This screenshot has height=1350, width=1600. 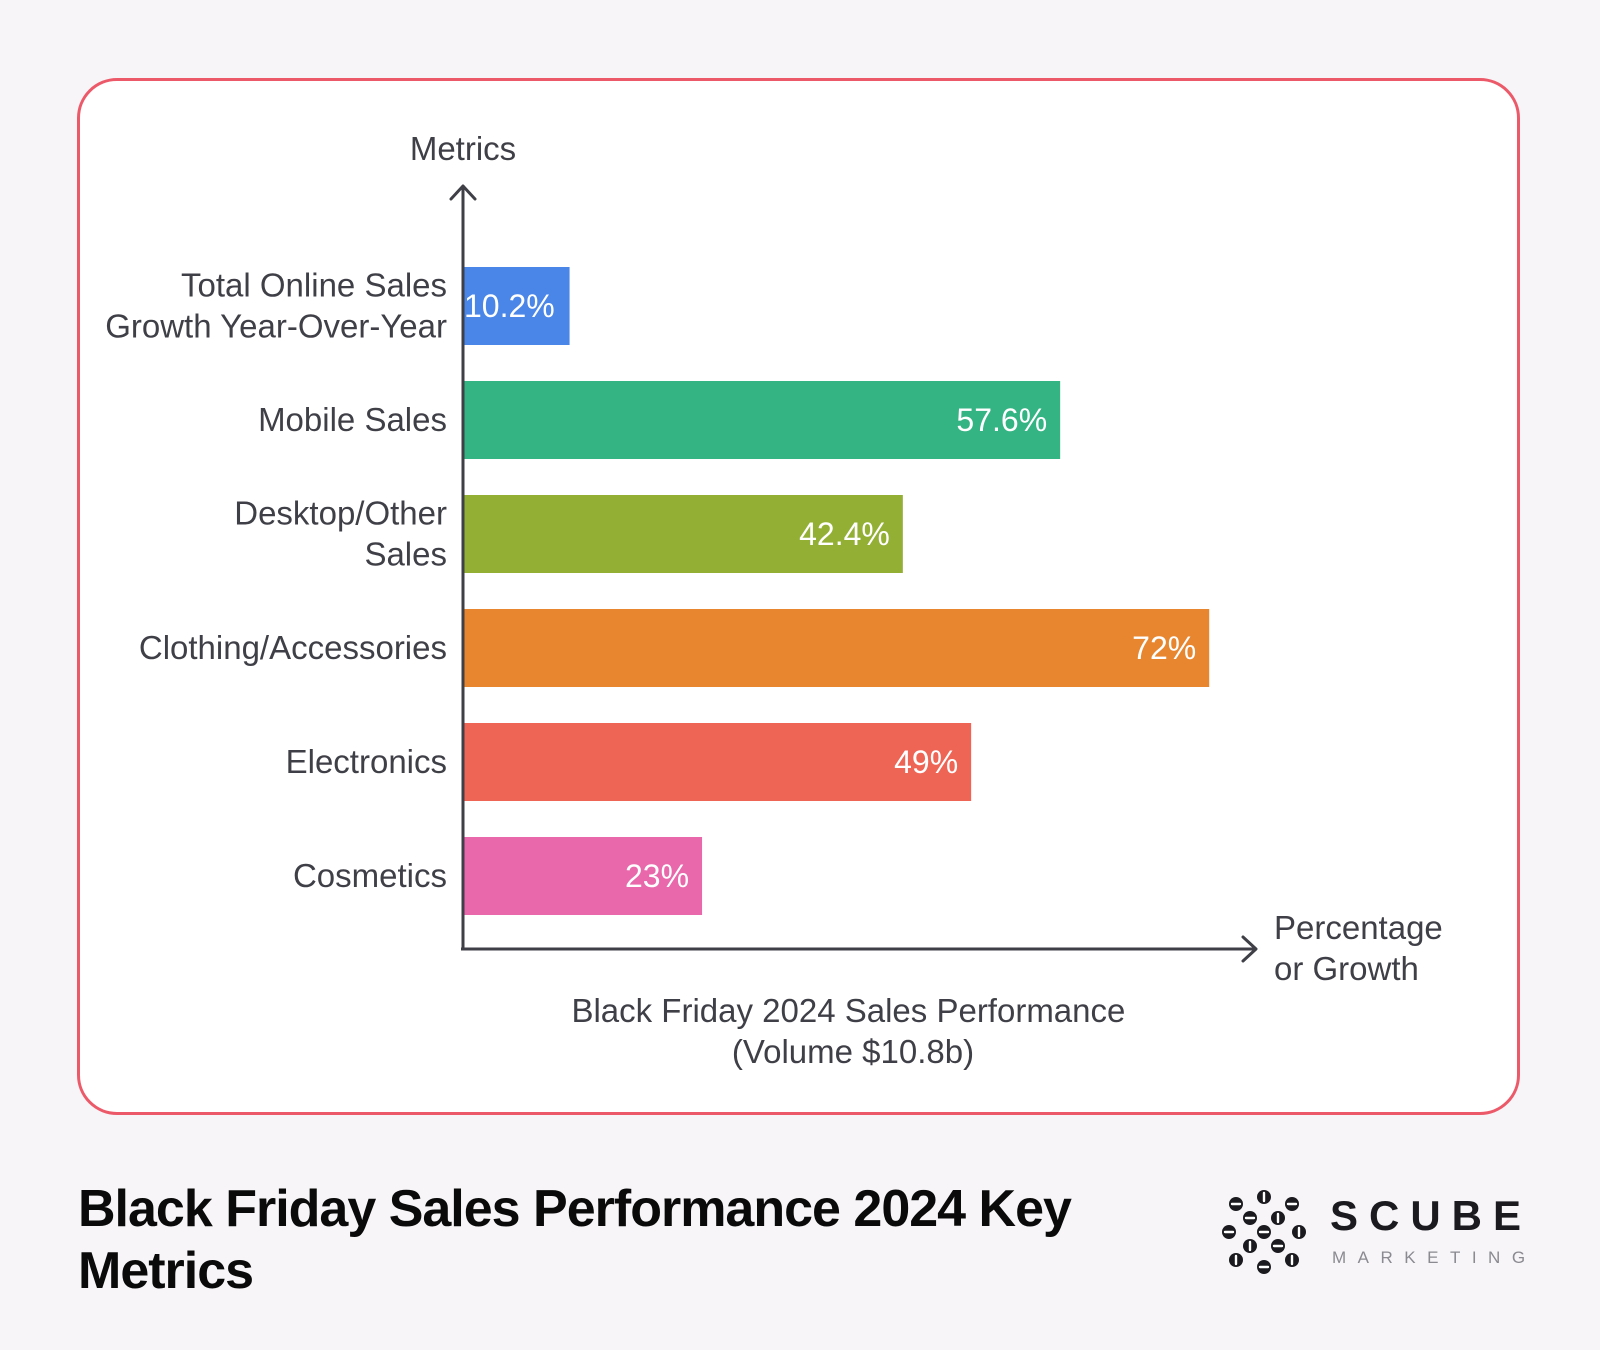 What do you see at coordinates (405, 554) in the screenshot?
I see `category-label-line: Sales` at bounding box center [405, 554].